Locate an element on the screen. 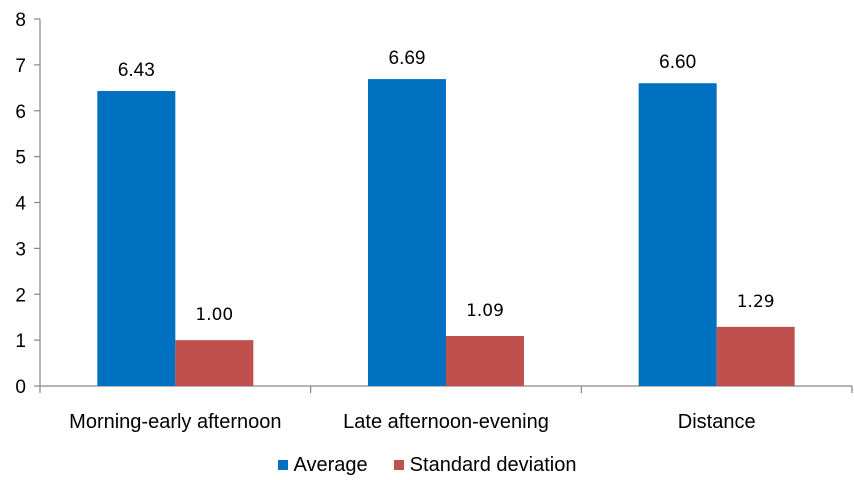 This screenshot has height=480, width=854. y-axis: 0 1 2 3 4 5 6 7 8 is located at coordinates (28, 204).